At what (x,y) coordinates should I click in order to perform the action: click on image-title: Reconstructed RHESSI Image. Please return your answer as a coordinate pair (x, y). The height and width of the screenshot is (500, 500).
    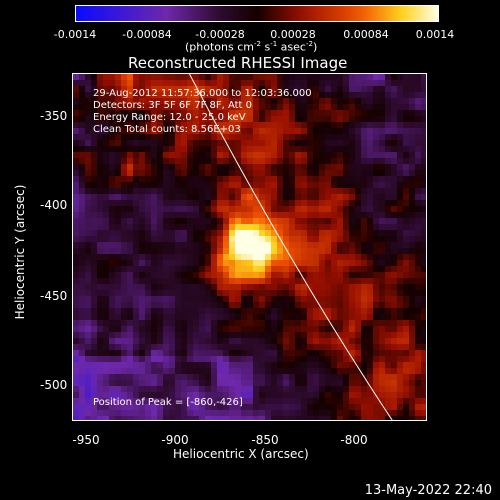
    Looking at the image, I should click on (238, 63).